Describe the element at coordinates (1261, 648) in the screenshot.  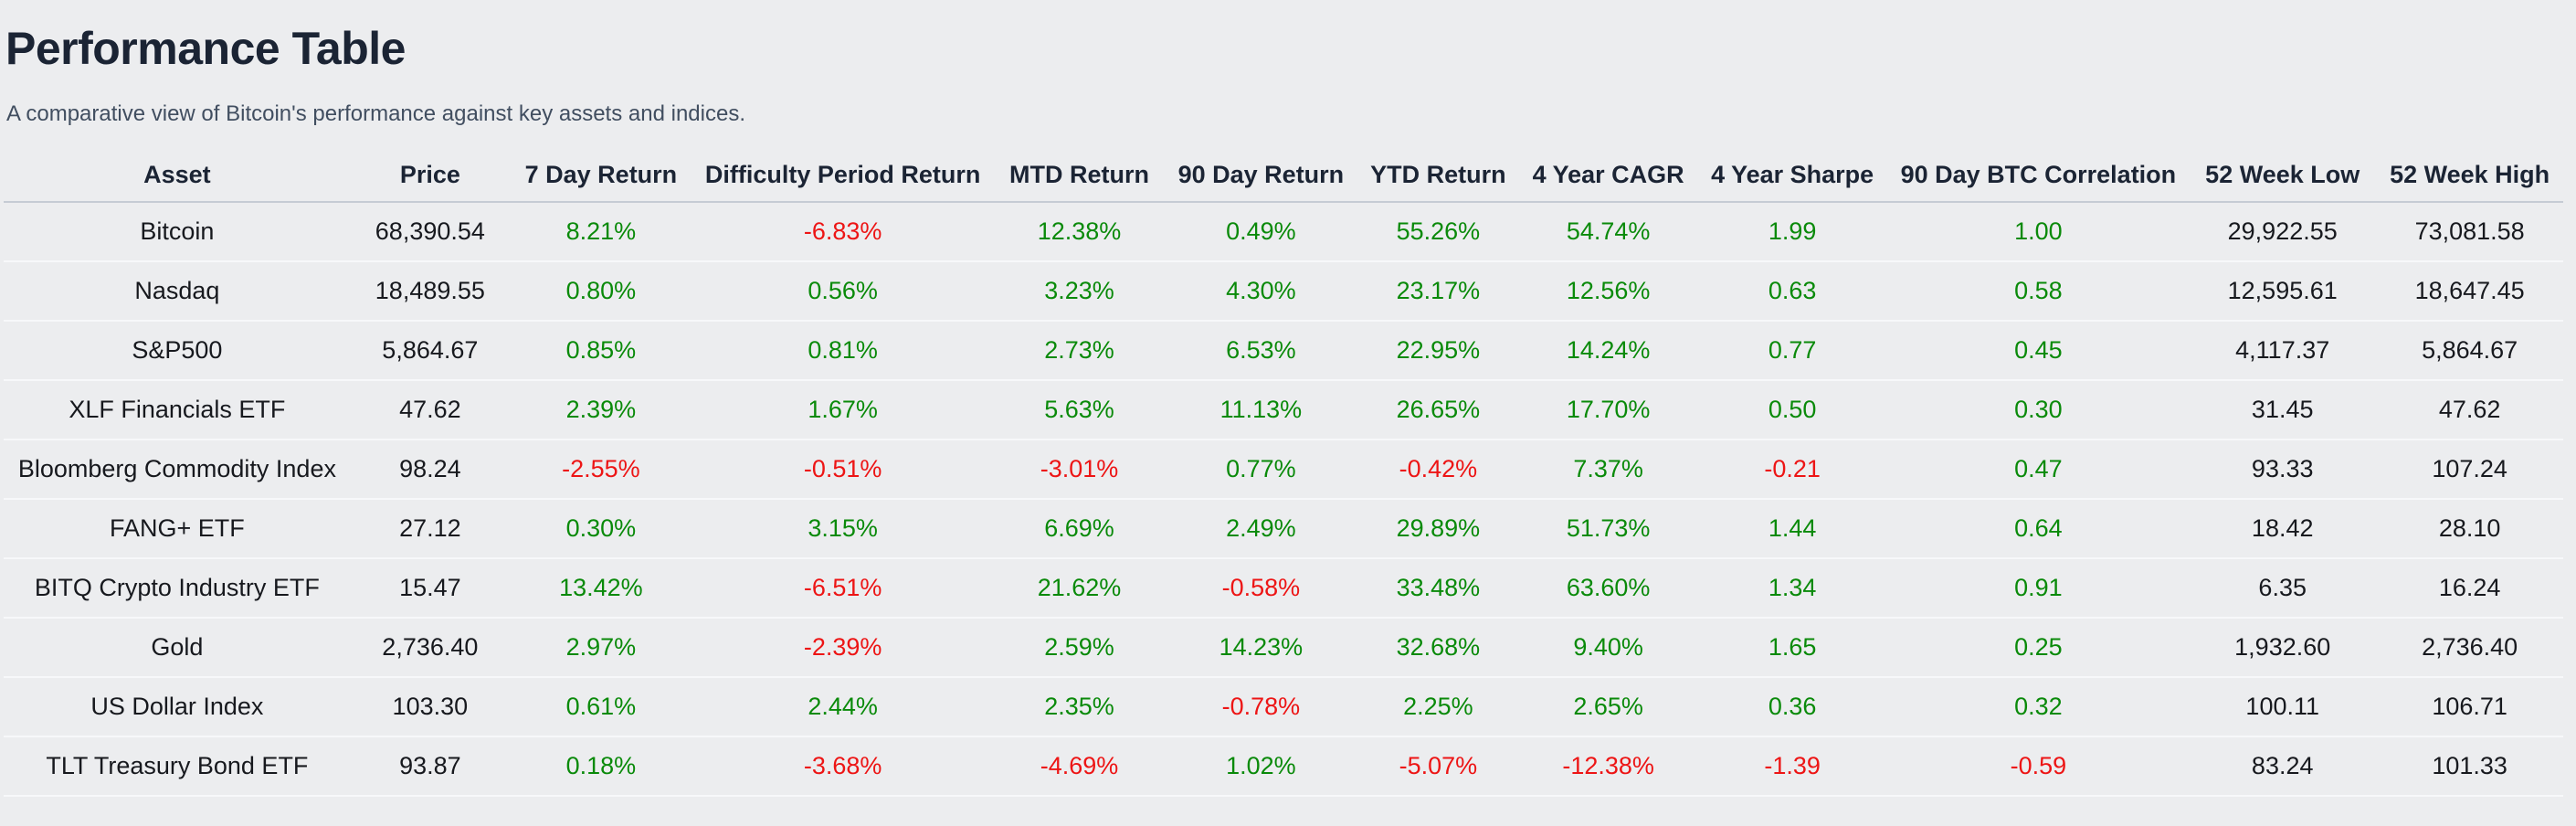
I see `90-day-return-cell: 14.23%` at that location.